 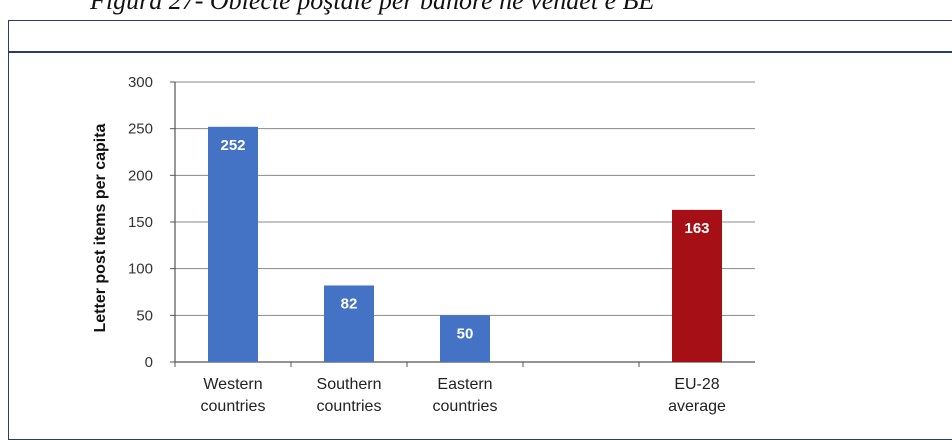 What do you see at coordinates (349, 303) in the screenshot?
I see `data-label: 82` at bounding box center [349, 303].